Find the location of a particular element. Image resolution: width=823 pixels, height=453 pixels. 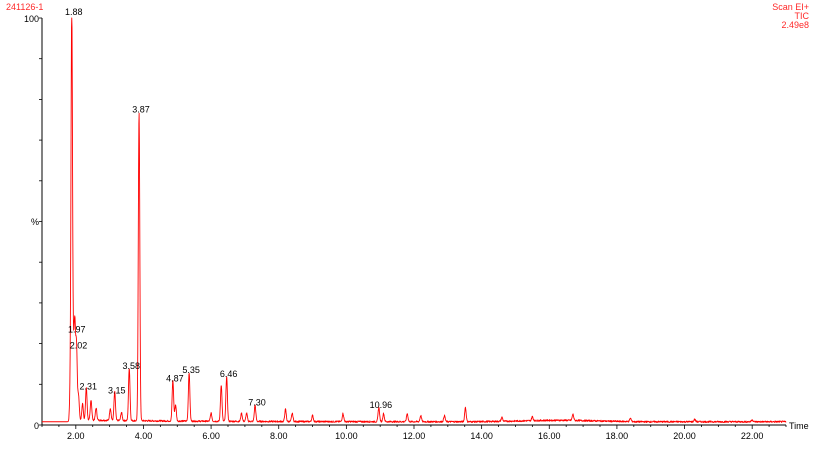

y-axis-label: % is located at coordinates (35, 222).